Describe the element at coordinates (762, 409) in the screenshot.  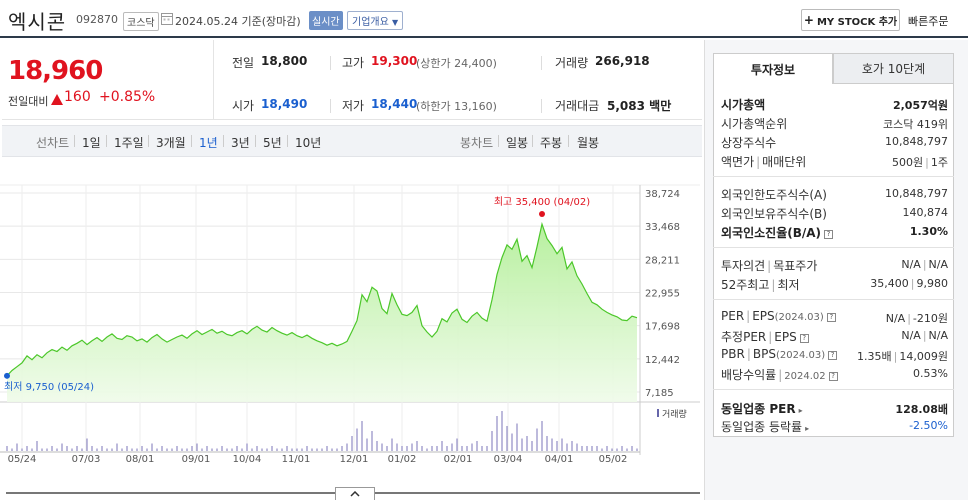
I see `sector-per-link: 동일업종 PER ▸` at that location.